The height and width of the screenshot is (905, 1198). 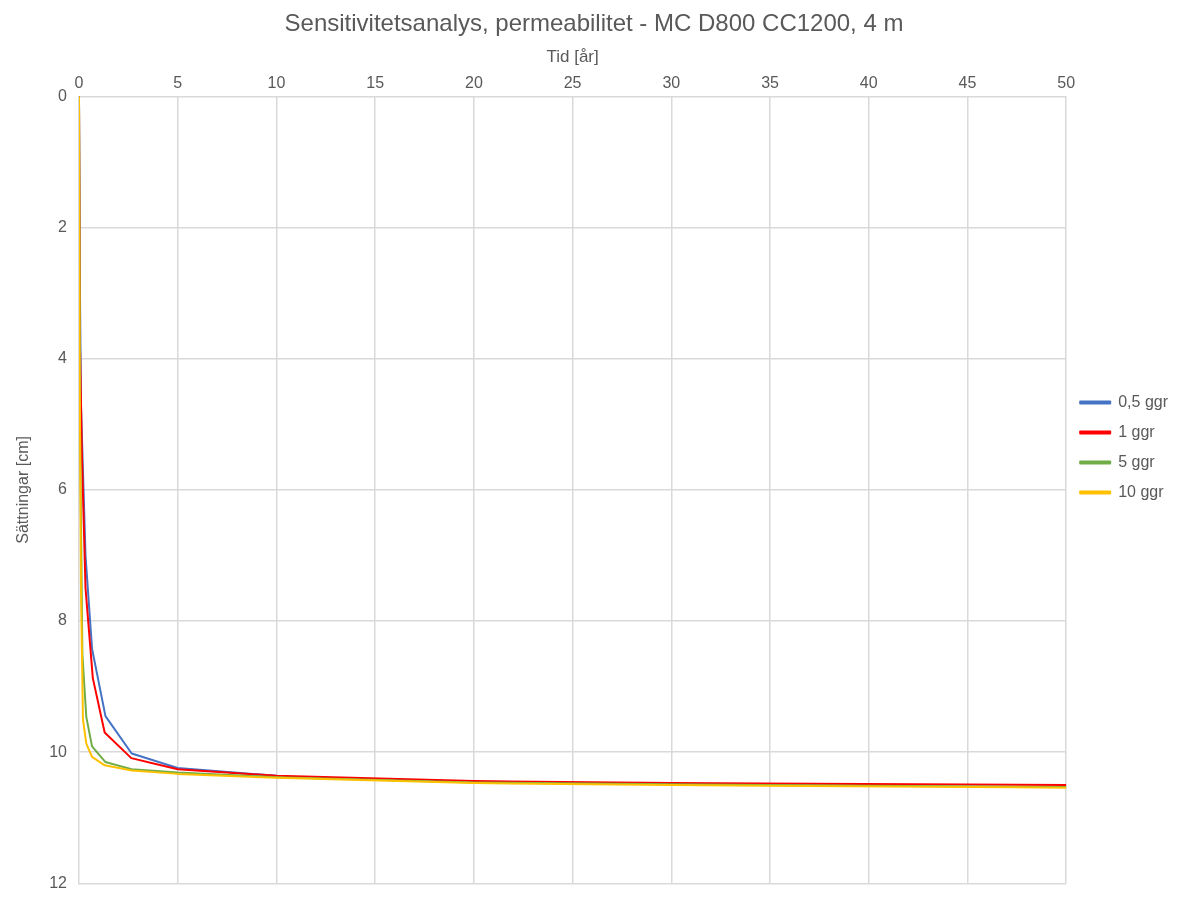 What do you see at coordinates (63, 620) in the screenshot?
I see `y-tick-label: 8` at bounding box center [63, 620].